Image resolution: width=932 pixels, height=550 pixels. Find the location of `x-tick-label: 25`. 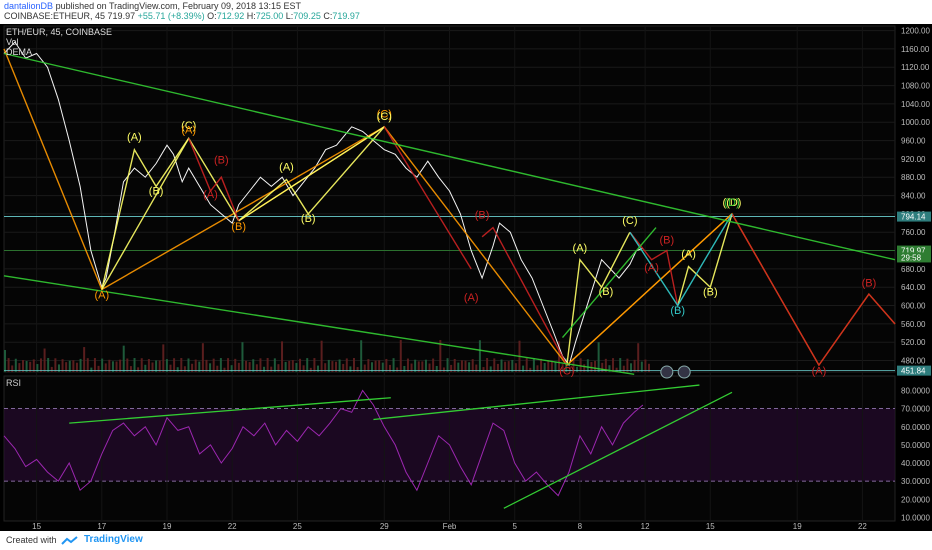

x-tick-label: 25 is located at coordinates (297, 526).